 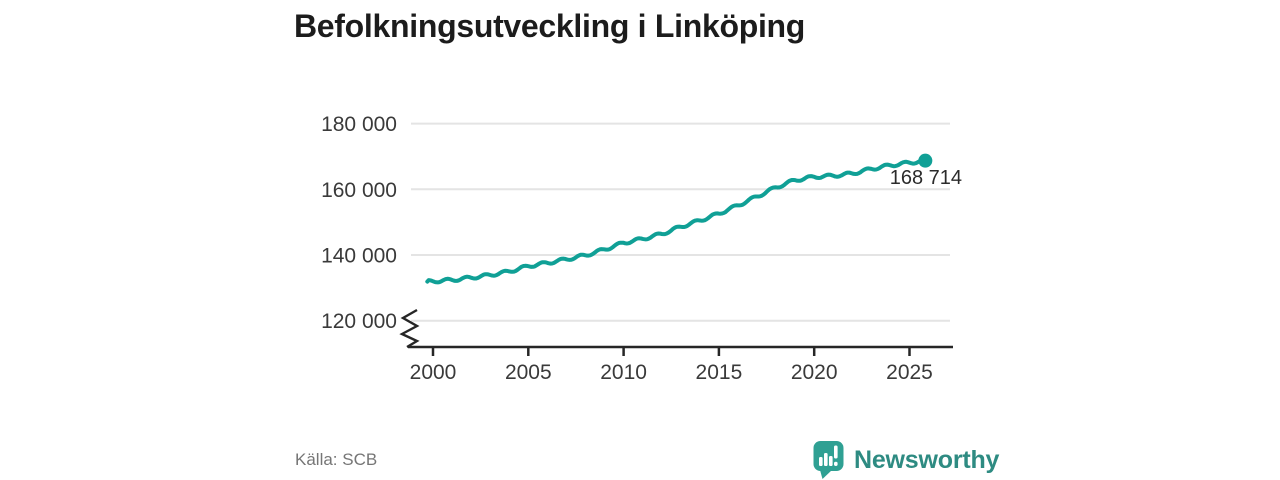 I want to click on population-line, so click(x=676, y=221).